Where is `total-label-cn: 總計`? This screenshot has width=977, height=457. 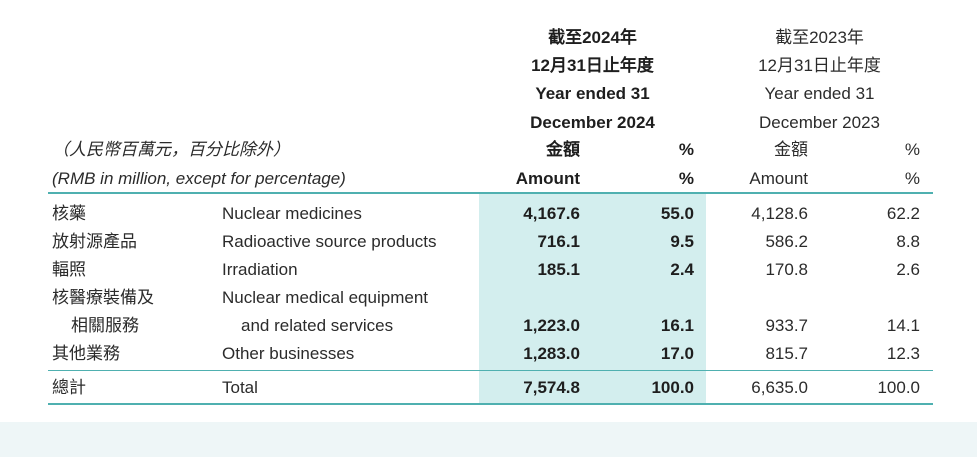 total-label-cn: 總計 is located at coordinates (69, 387).